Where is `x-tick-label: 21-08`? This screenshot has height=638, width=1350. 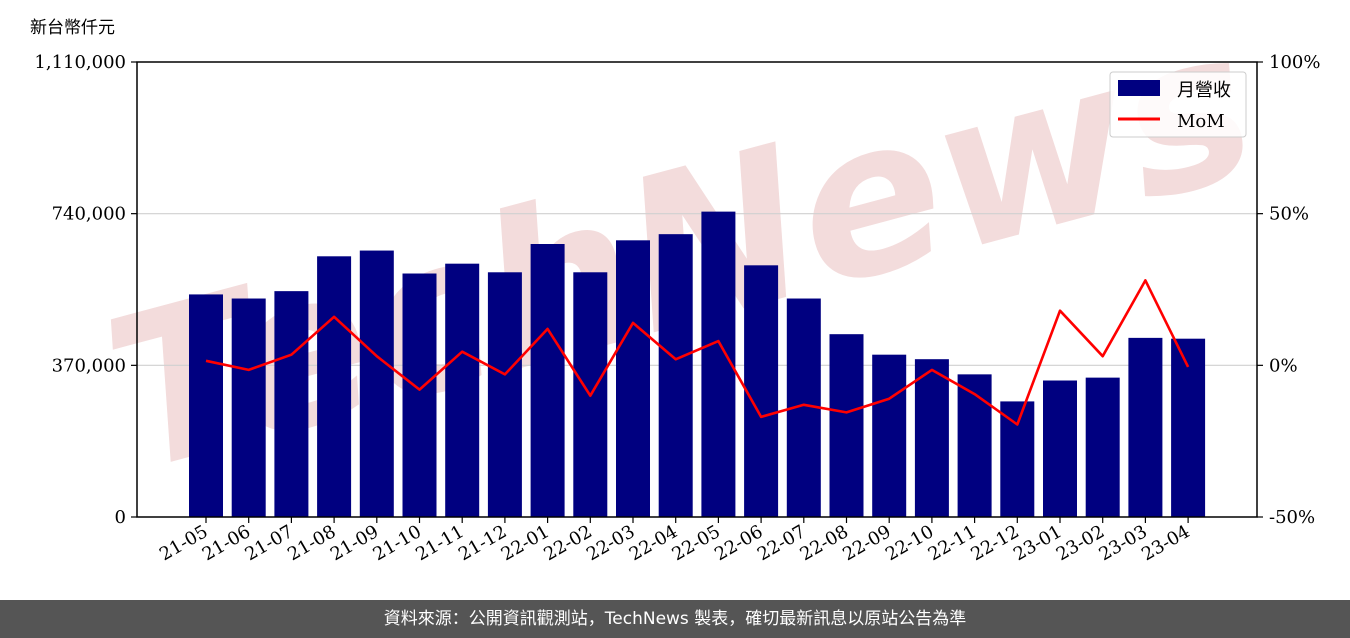 x-tick-label: 21-08 is located at coordinates (311, 543).